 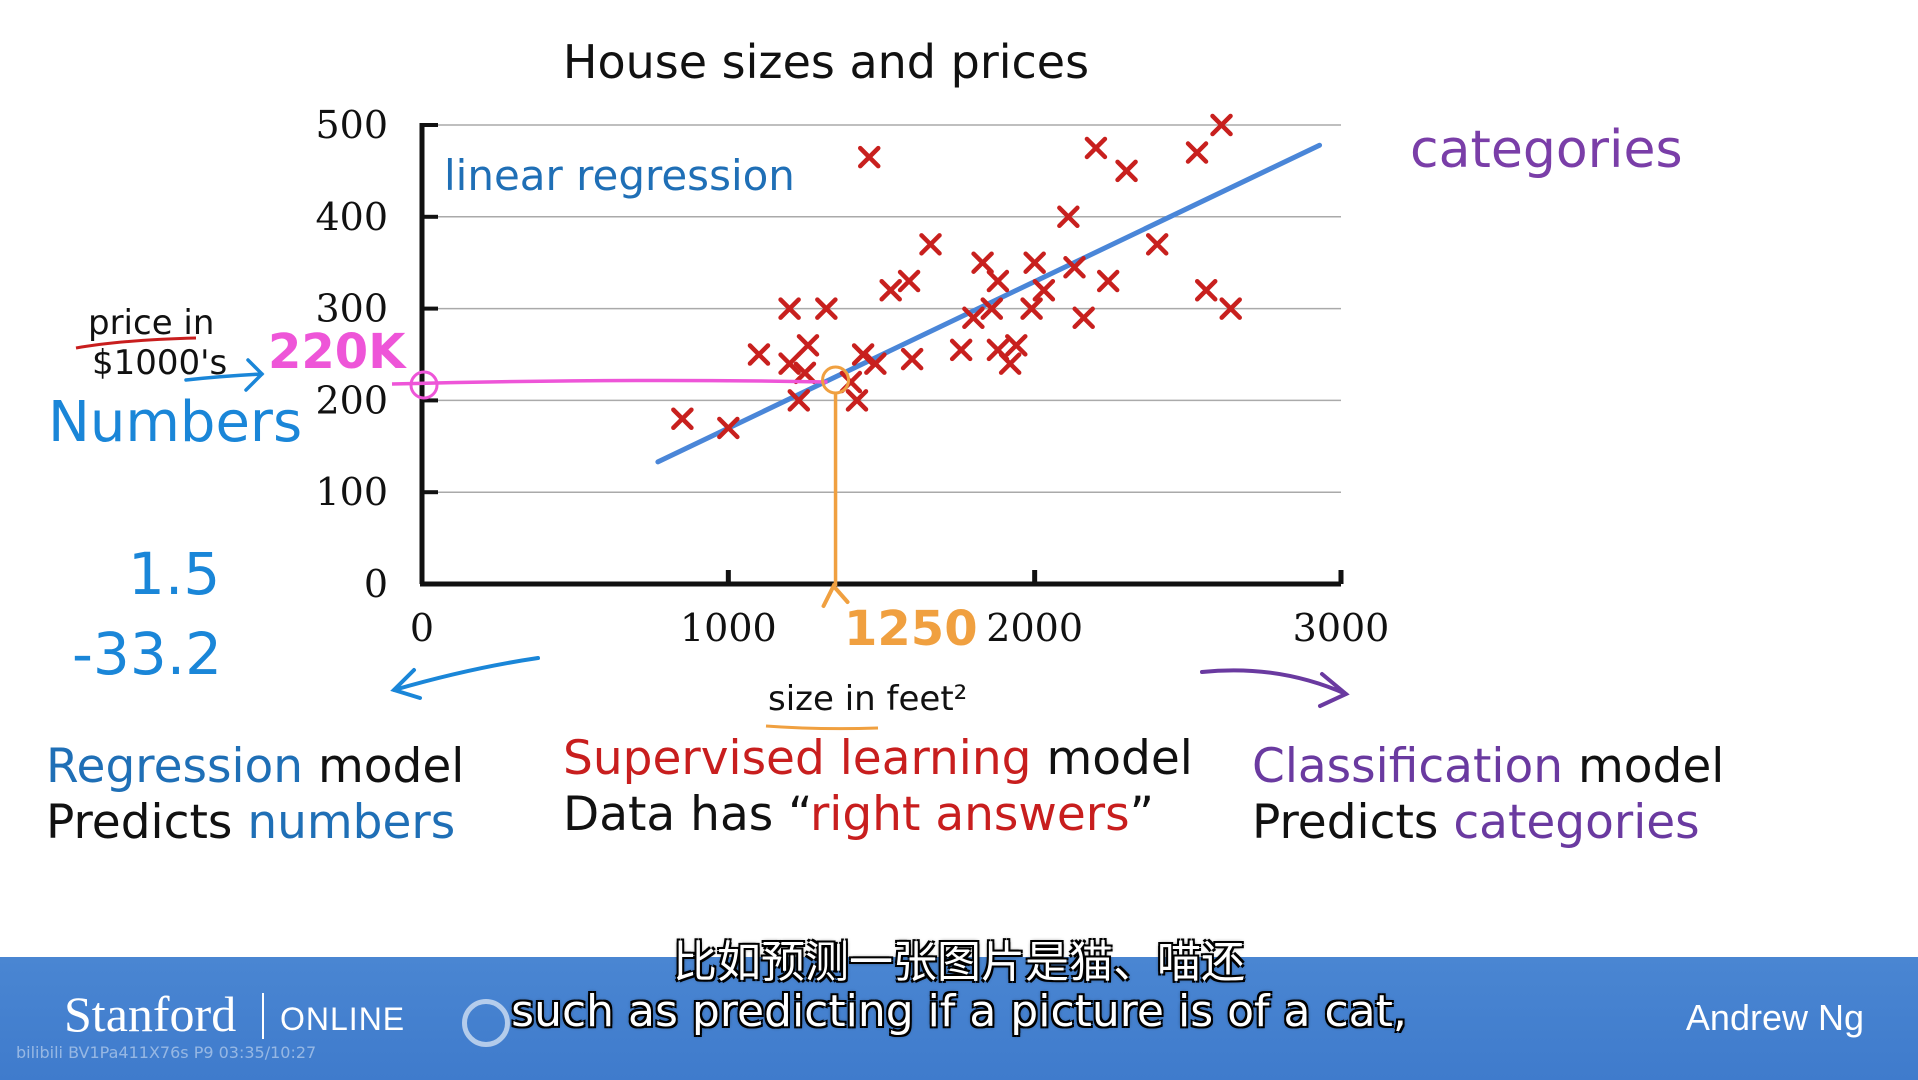 What do you see at coordinates (174, 574) in the screenshot?
I see `handwritten-value-1: 1.5` at bounding box center [174, 574].